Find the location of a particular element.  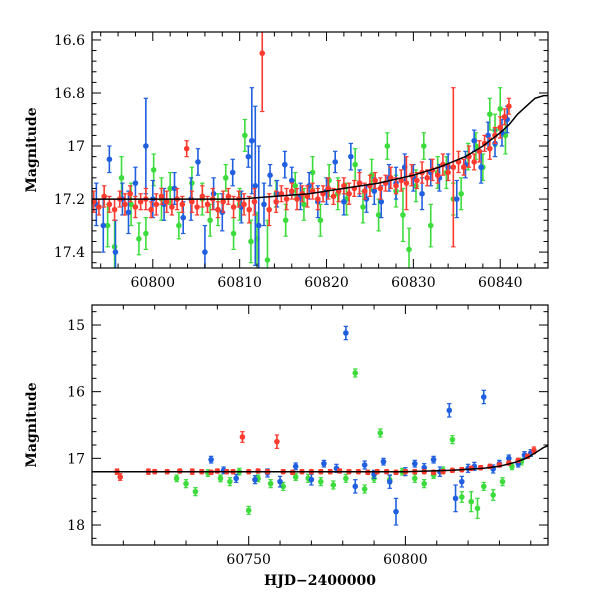

bottom-xtick-label-0: 60750 is located at coordinates (248, 560).